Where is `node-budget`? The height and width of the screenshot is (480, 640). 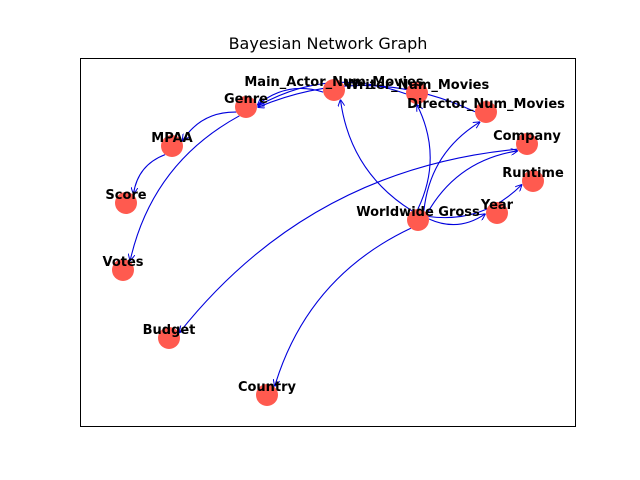
node-budget is located at coordinates (169, 338).